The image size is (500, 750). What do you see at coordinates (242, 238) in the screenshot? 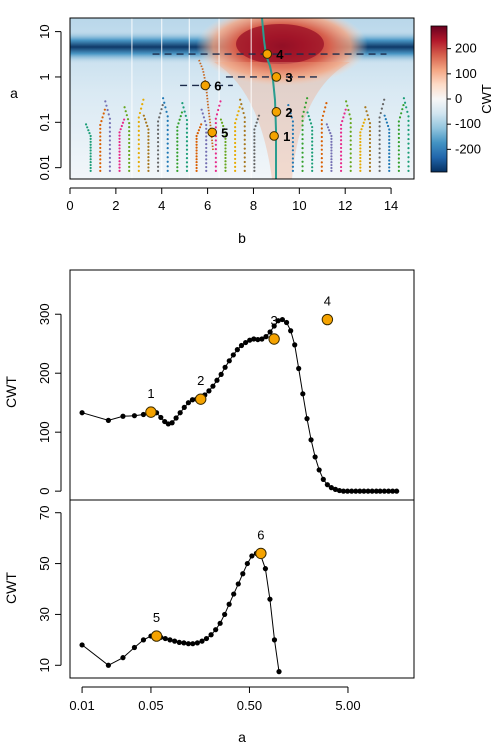
I see `scalogram-x-label: b` at bounding box center [242, 238].